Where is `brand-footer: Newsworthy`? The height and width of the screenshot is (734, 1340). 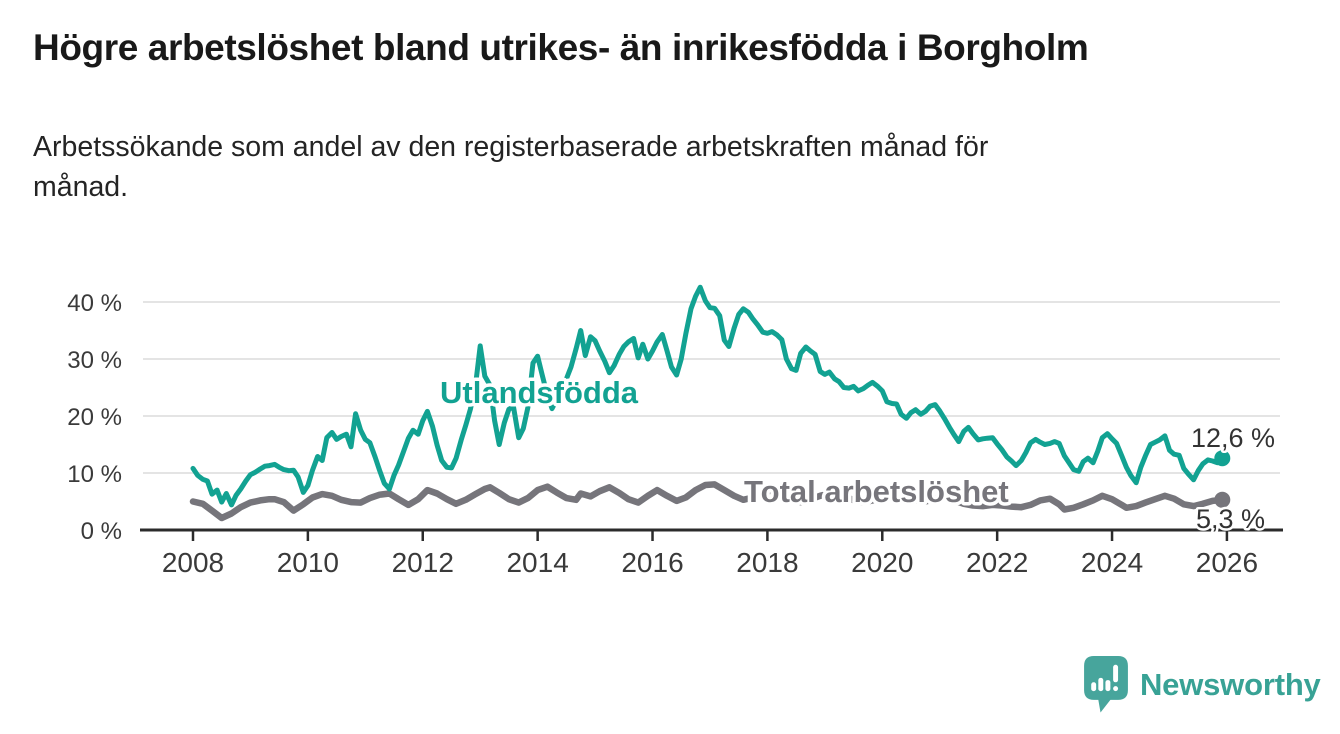
brand-footer: Newsworthy is located at coordinates (1202, 684).